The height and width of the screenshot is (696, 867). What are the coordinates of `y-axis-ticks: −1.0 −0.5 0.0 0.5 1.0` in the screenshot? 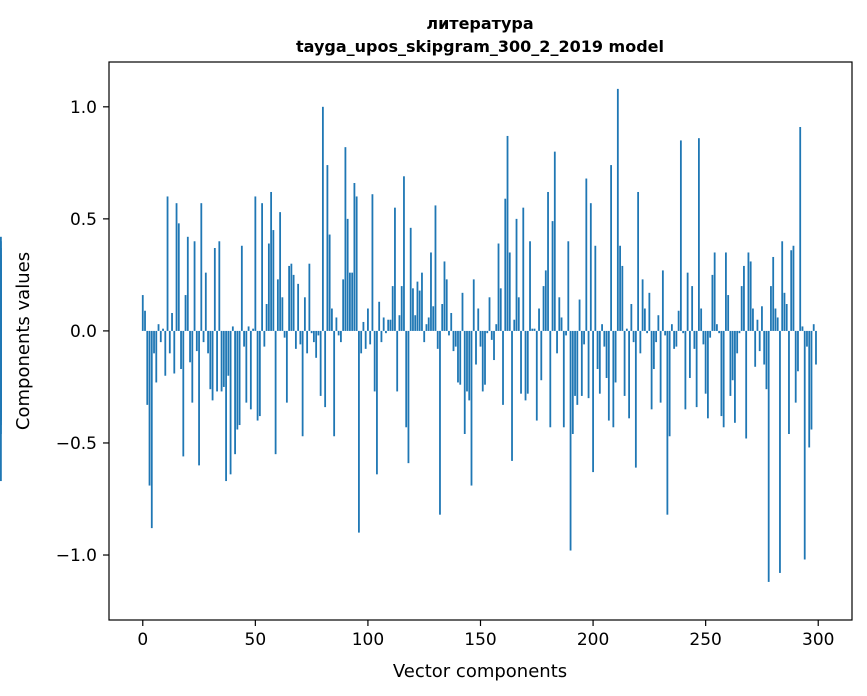 It's located at (82, 332).